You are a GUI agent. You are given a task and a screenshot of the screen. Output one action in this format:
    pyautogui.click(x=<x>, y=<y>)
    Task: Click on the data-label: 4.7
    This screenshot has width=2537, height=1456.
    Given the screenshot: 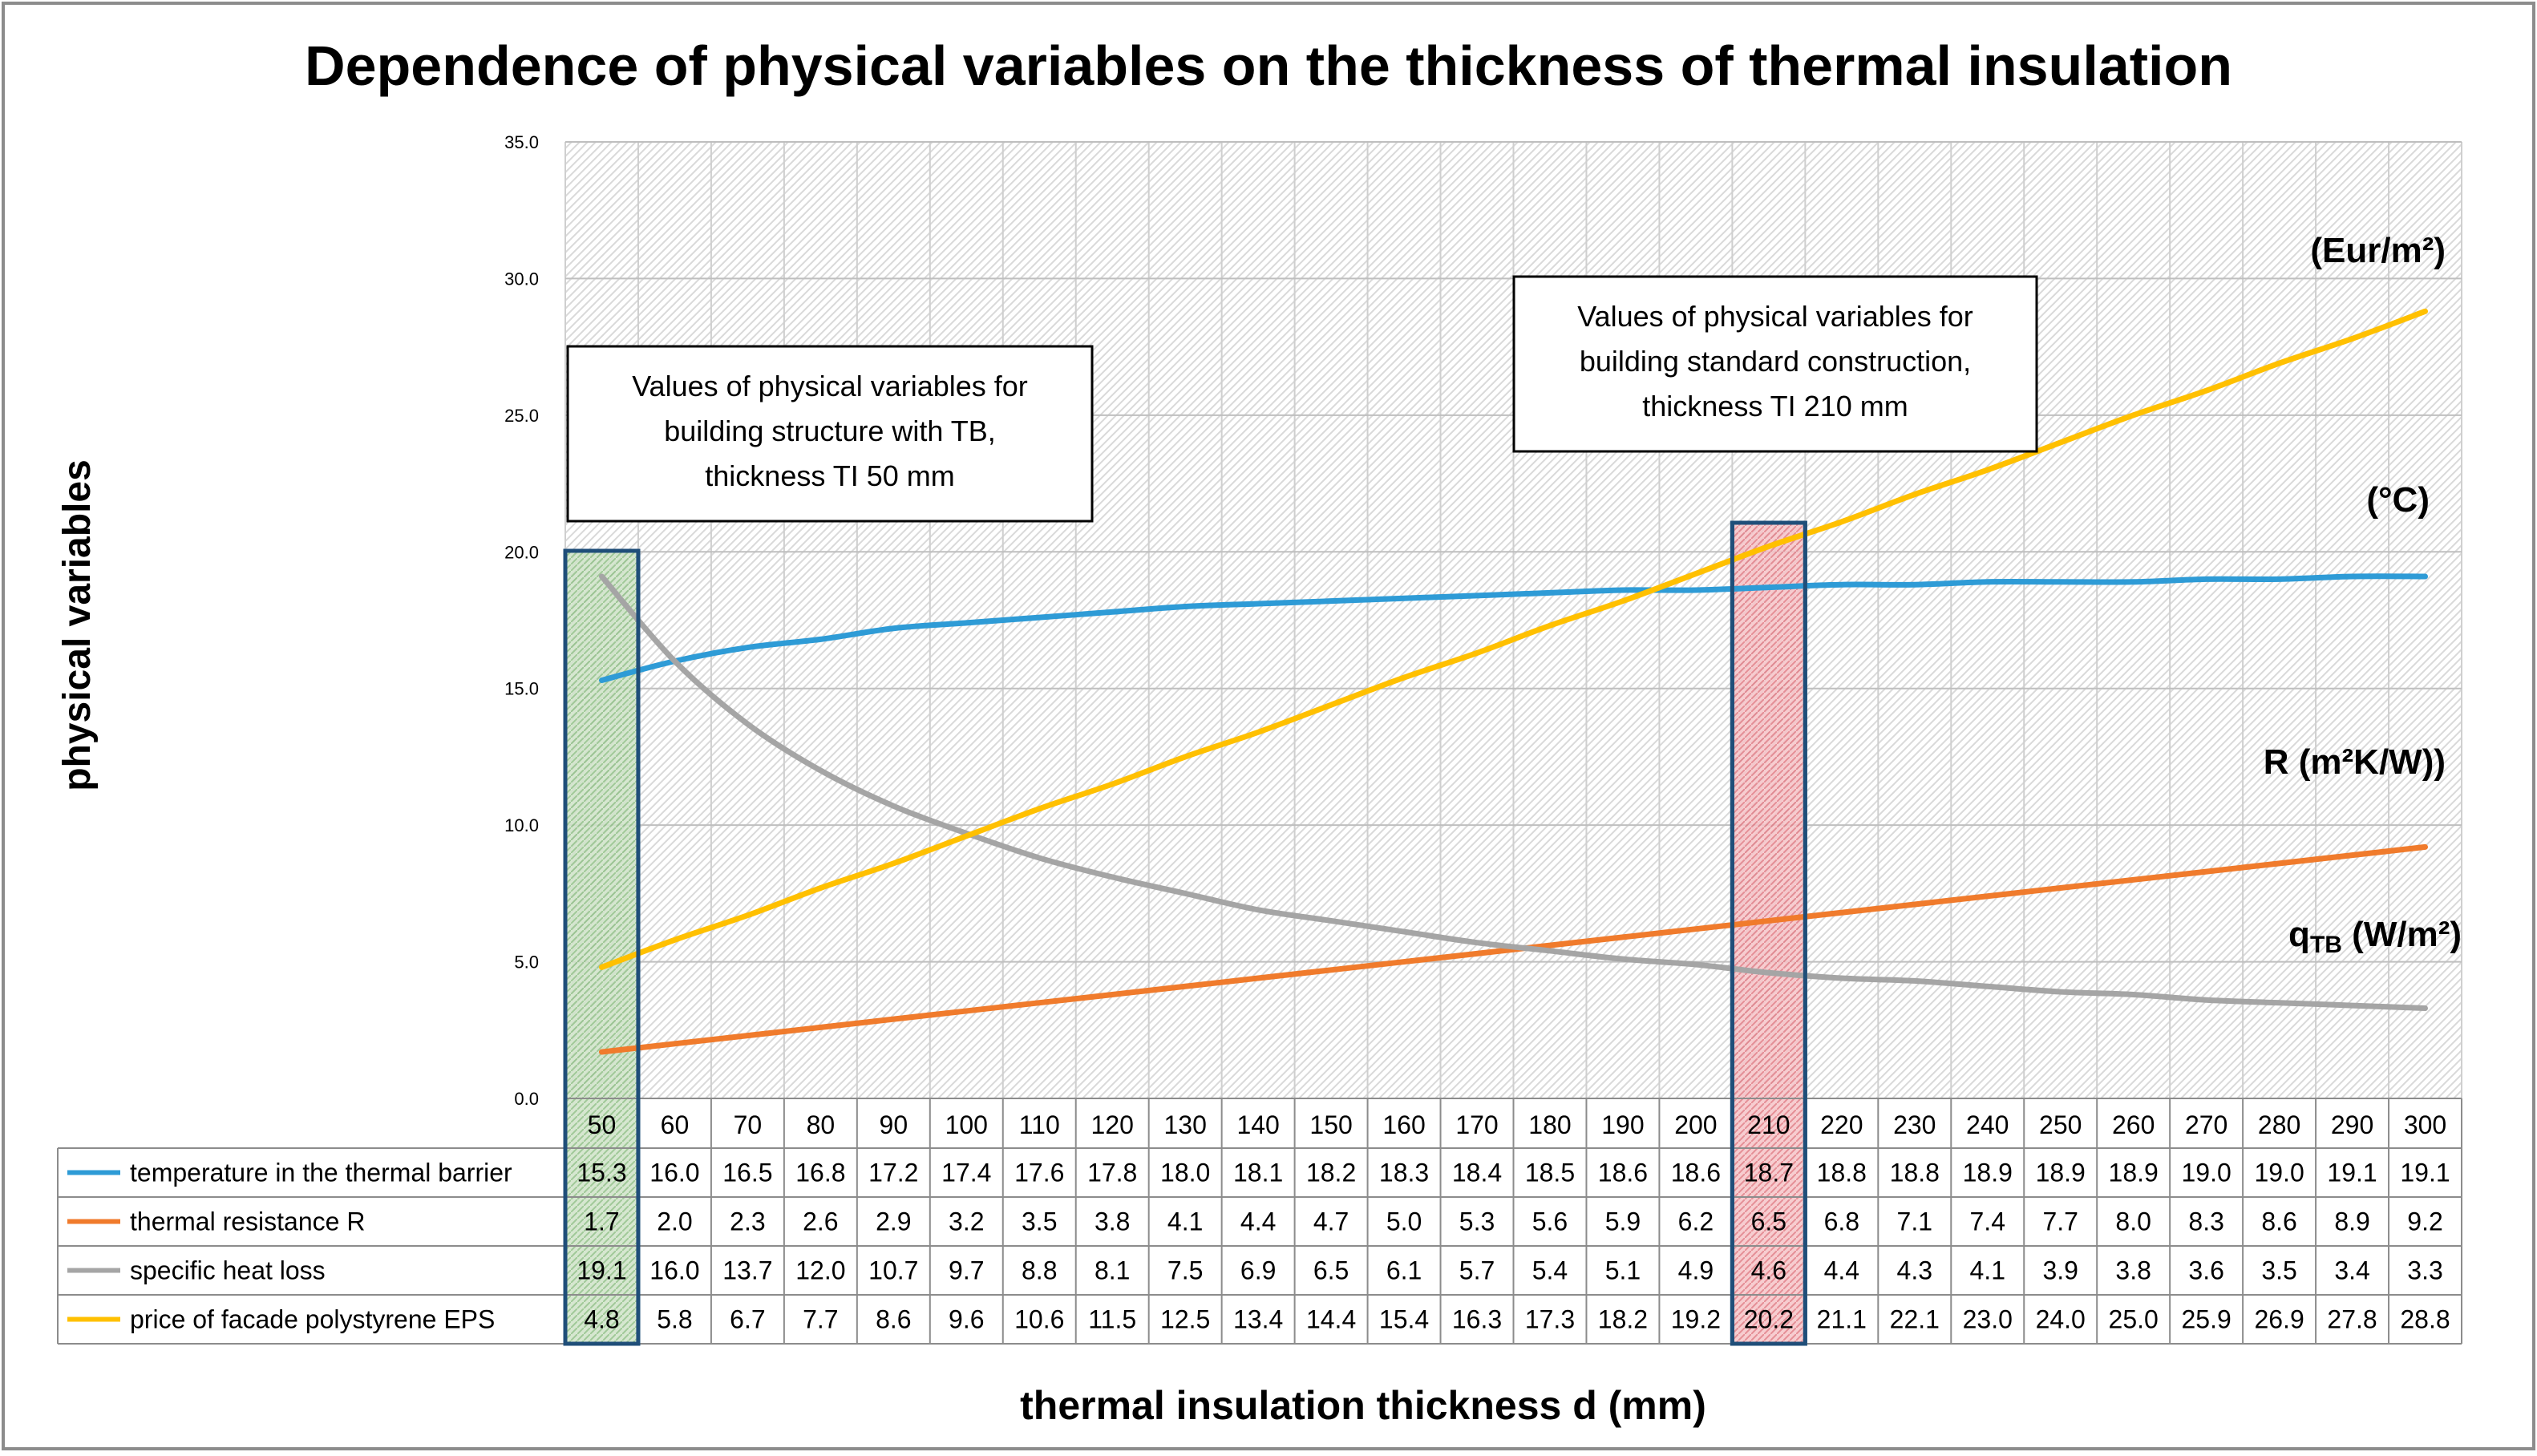 What is the action you would take?
    pyautogui.click(x=1331, y=1221)
    